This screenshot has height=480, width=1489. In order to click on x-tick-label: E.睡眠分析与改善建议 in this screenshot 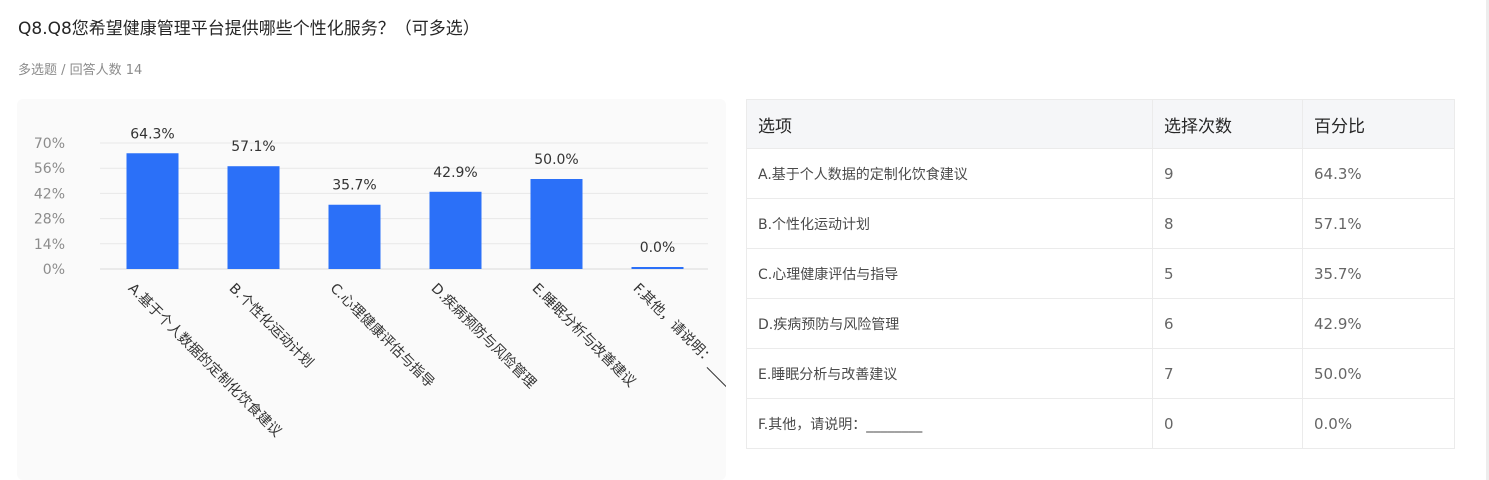, I will do `click(584, 336)`.